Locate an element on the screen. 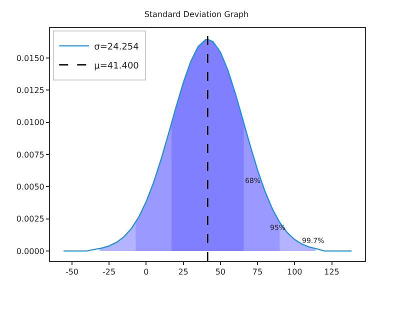  x-tick-label: -25 is located at coordinates (109, 272).